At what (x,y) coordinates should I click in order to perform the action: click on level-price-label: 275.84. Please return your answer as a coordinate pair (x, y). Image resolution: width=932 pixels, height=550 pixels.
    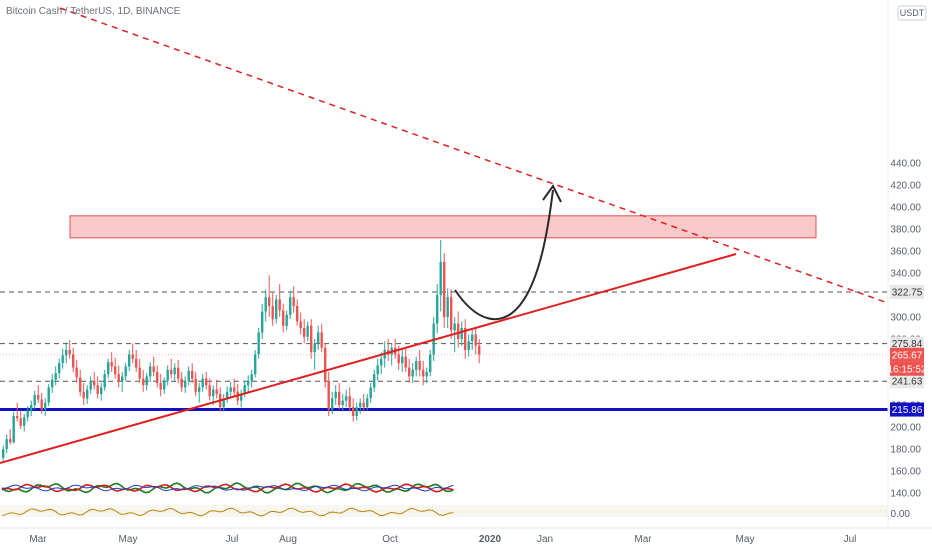
    Looking at the image, I should click on (907, 343).